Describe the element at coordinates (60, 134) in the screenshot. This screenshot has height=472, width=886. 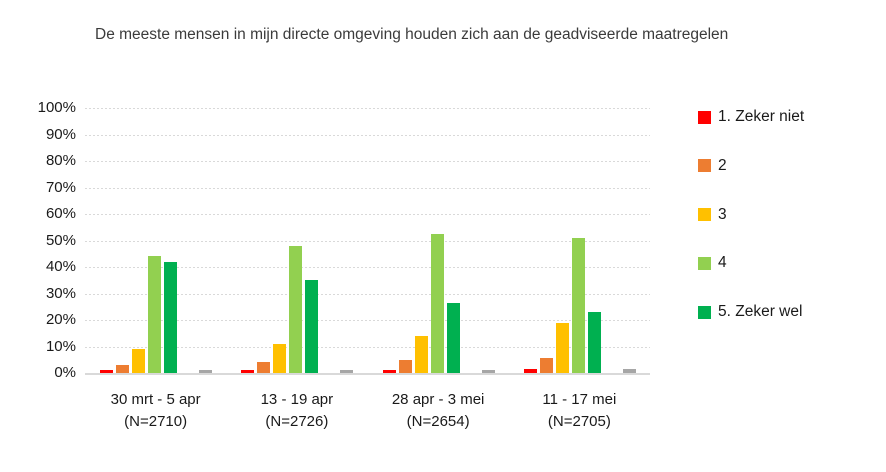
I see `y-axis-label: 90%` at that location.